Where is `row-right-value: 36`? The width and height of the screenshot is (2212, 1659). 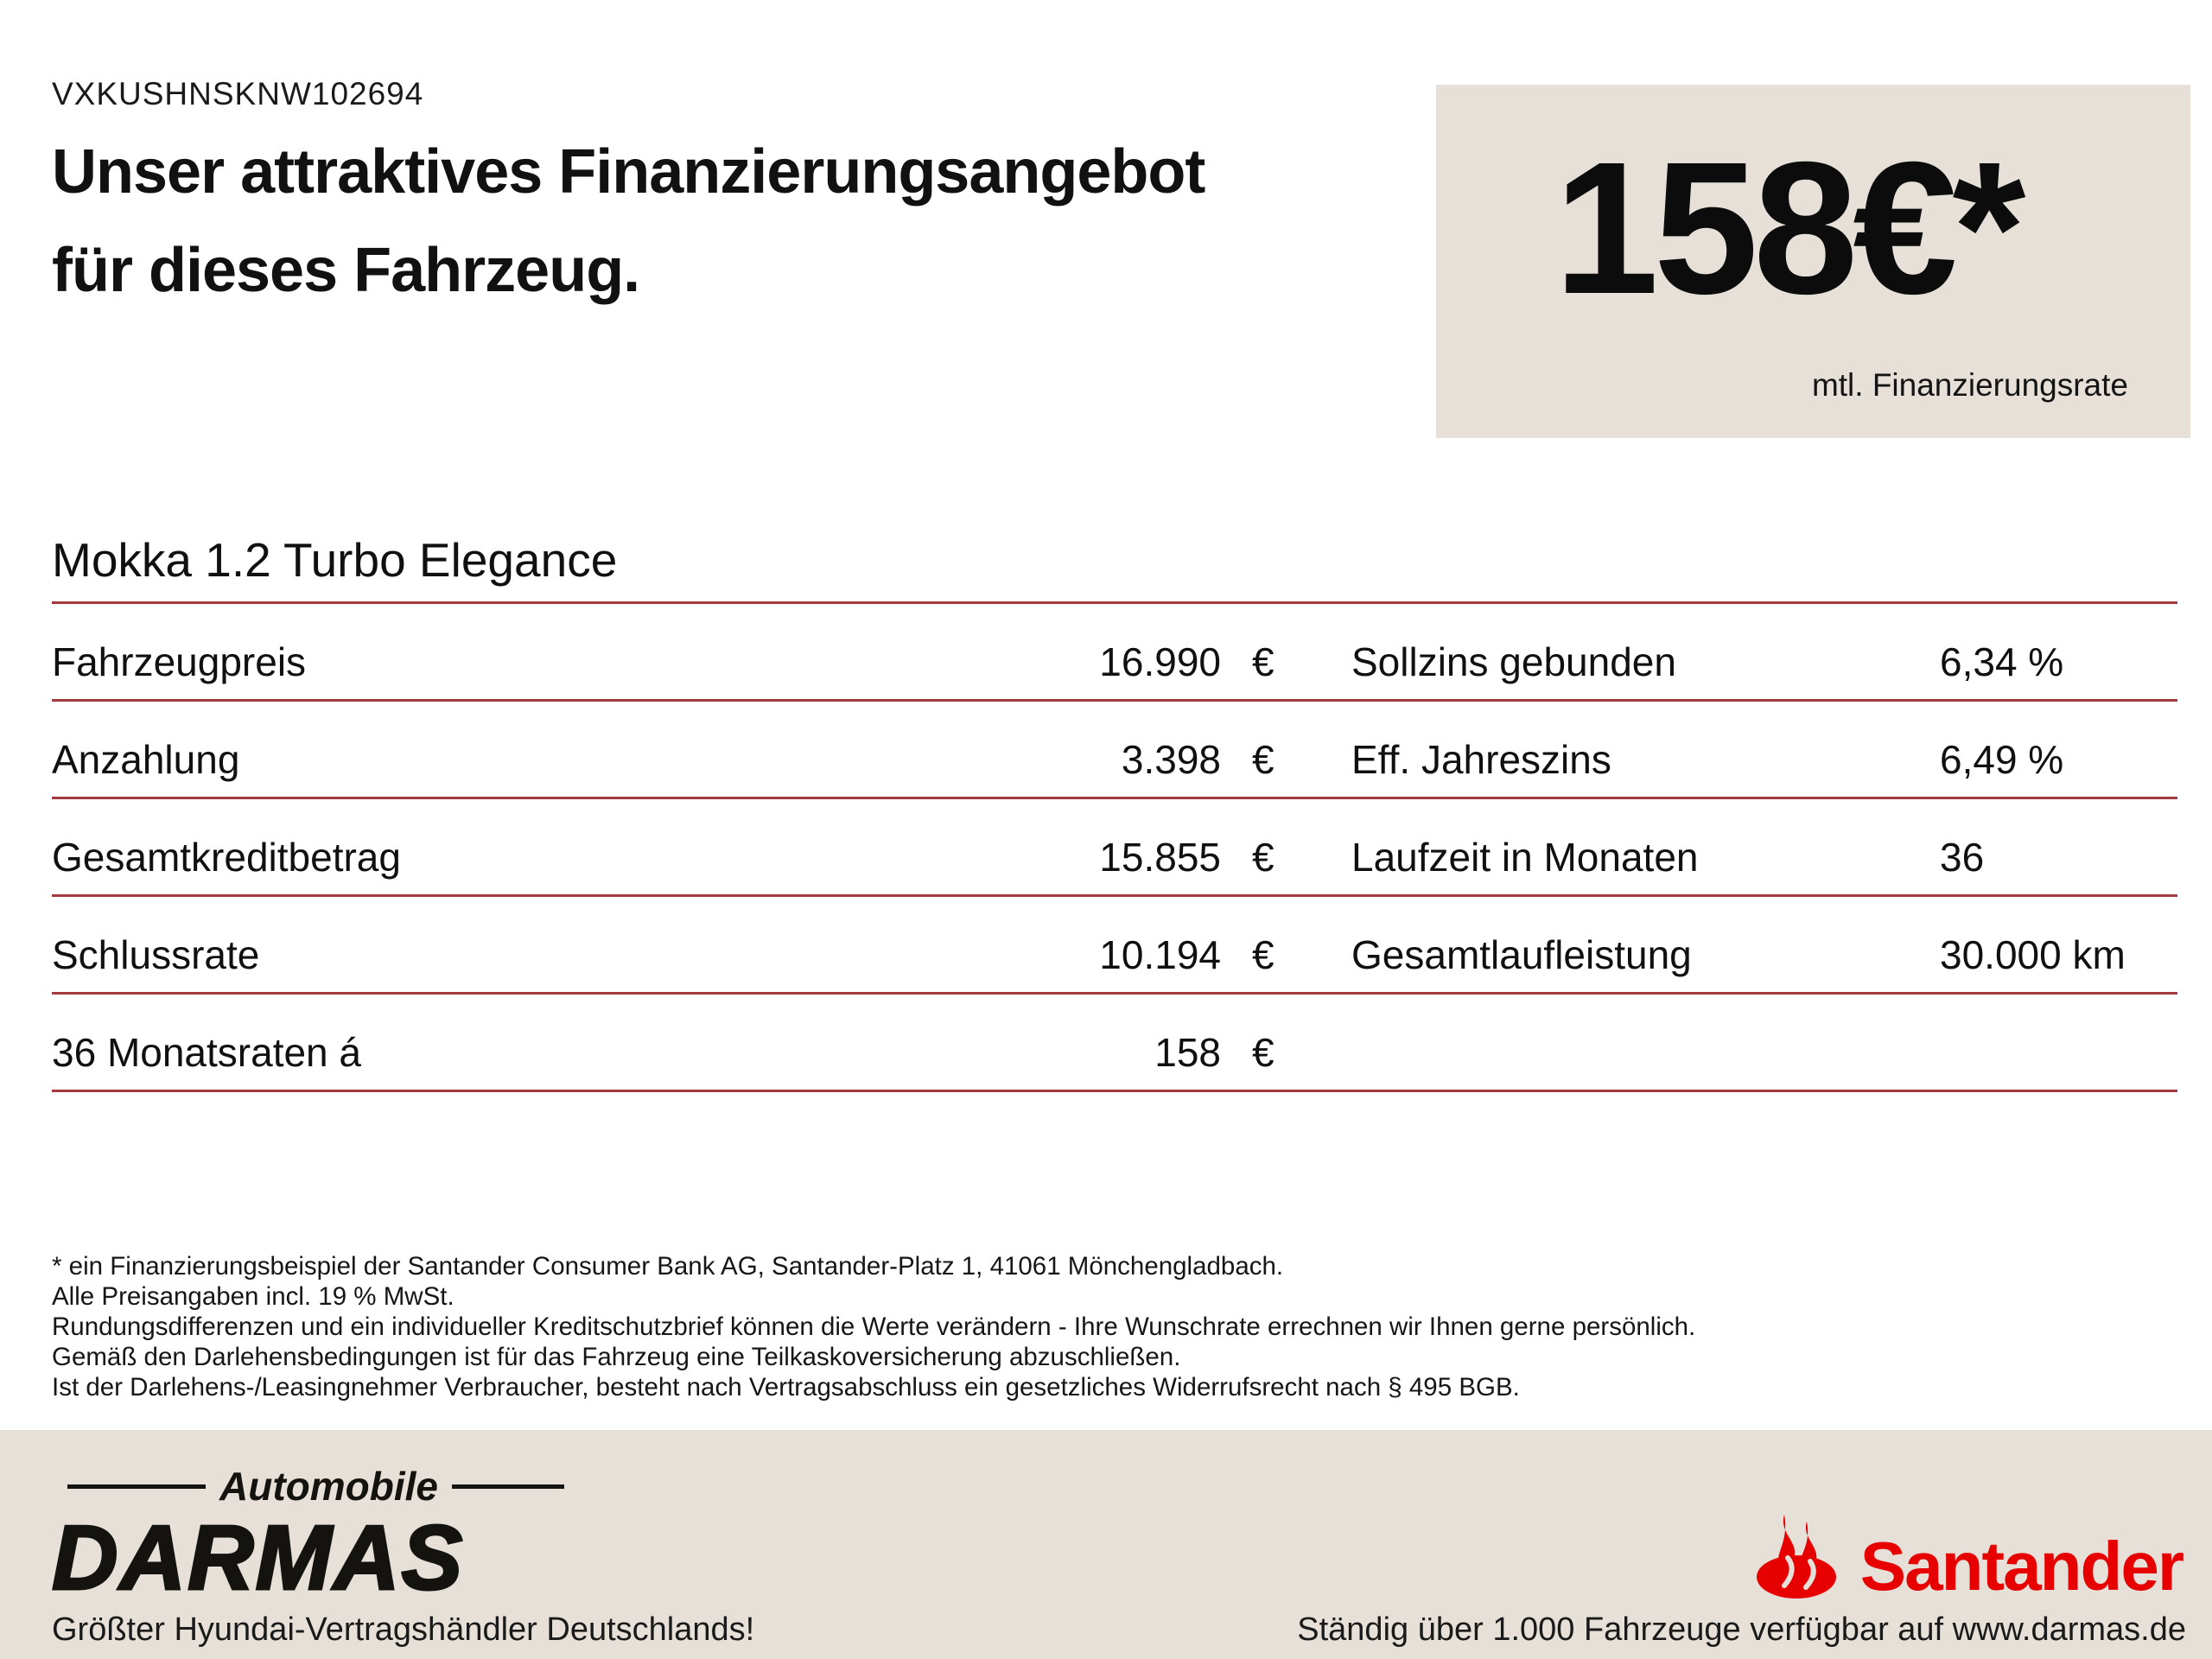 row-right-value: 36 is located at coordinates (1962, 857).